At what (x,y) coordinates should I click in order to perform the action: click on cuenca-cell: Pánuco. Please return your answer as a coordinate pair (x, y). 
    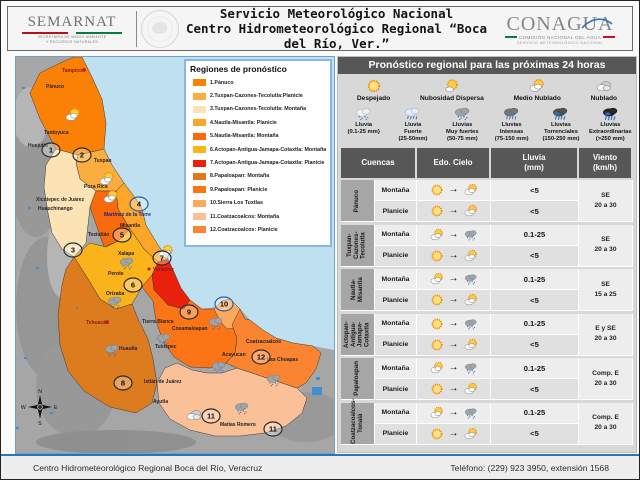
    Looking at the image, I should click on (358, 201).